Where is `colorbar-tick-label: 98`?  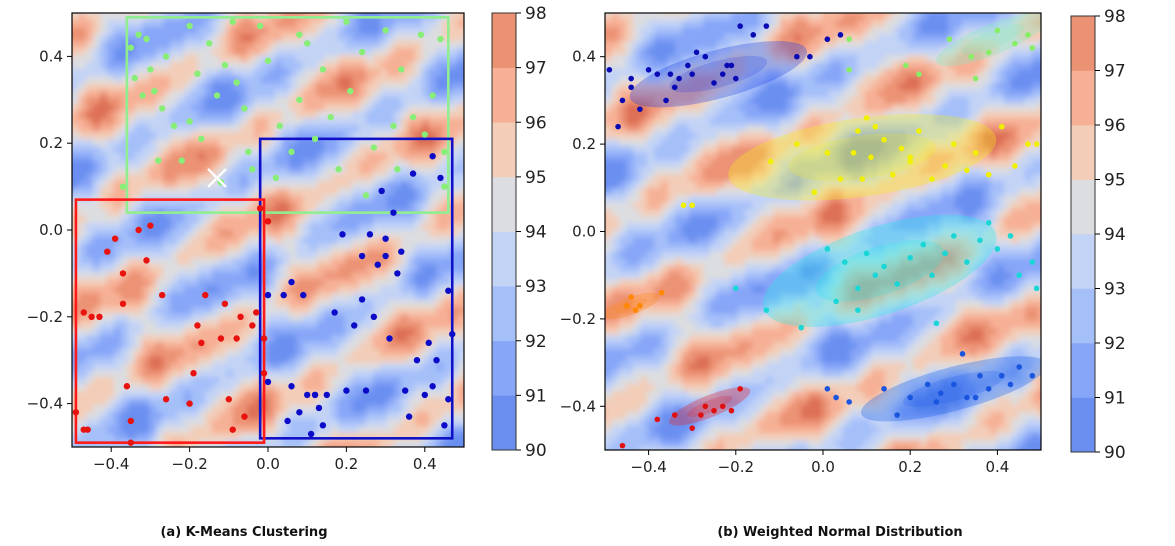
colorbar-tick-label: 98 is located at coordinates (1115, 17).